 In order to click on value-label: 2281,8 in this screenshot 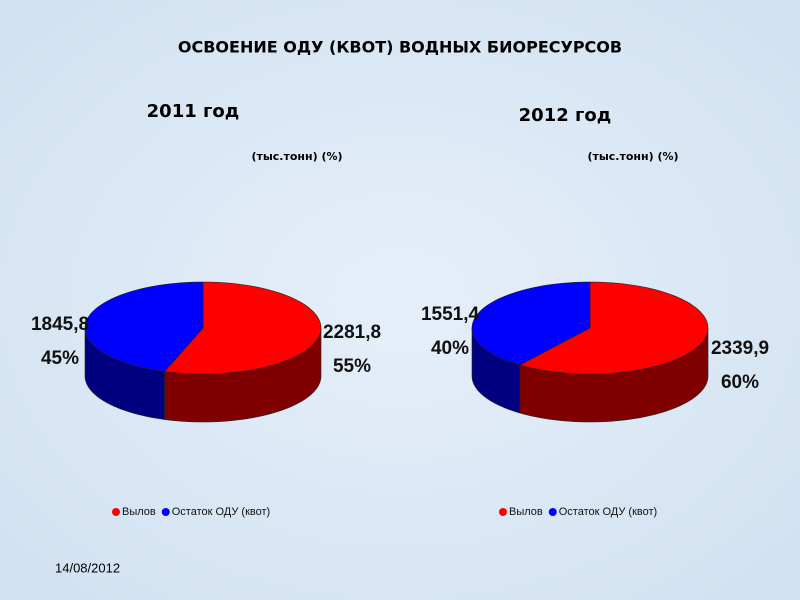, I will do `click(352, 332)`.